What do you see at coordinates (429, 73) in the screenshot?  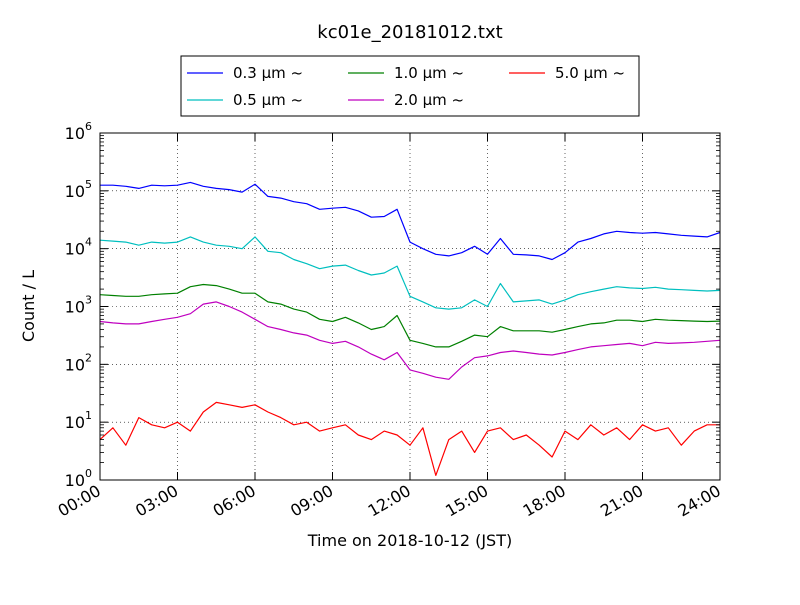 I see `legend-label: 1.0 μm ~` at bounding box center [429, 73].